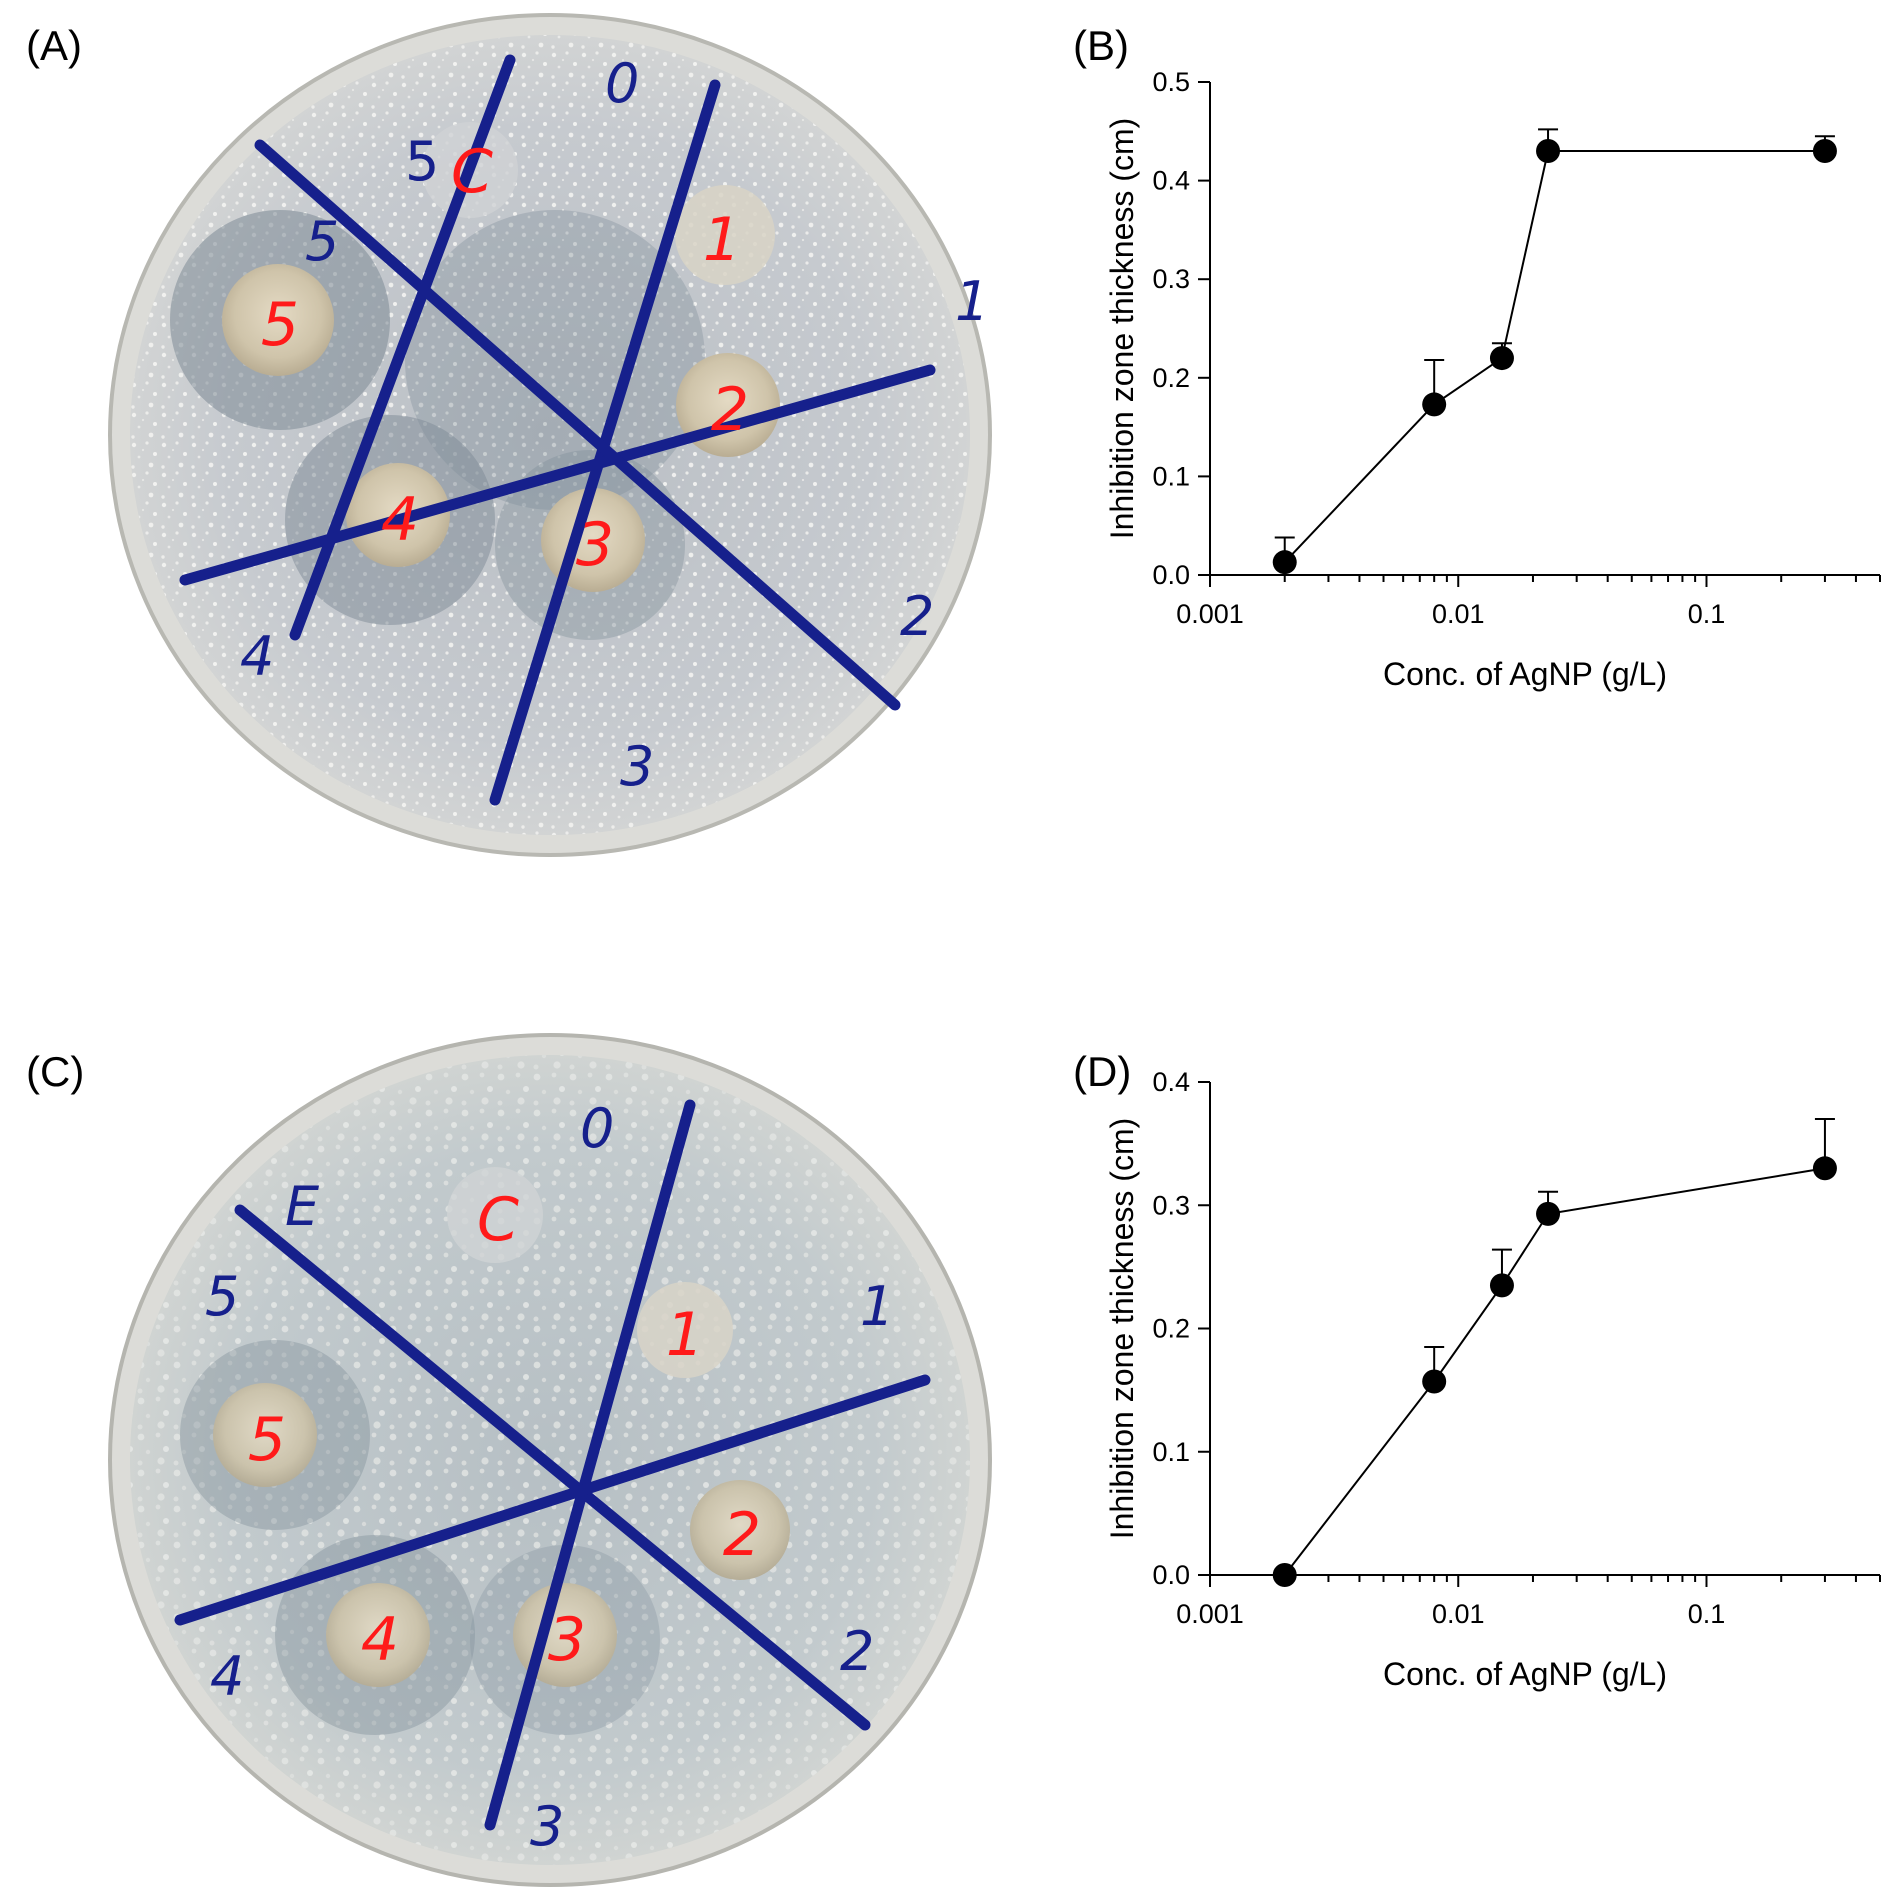 This screenshot has width=1901, height=1896. What do you see at coordinates (55, 1071) in the screenshot?
I see `panel-label-c: (C)` at bounding box center [55, 1071].